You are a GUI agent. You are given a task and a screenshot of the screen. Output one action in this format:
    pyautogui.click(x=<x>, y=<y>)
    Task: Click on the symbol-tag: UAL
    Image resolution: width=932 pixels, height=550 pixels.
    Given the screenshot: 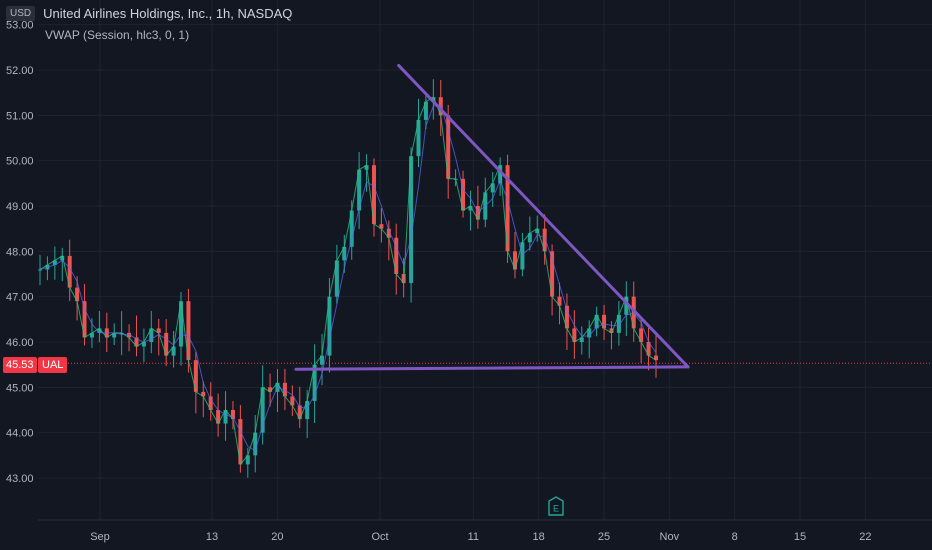 What is the action you would take?
    pyautogui.click(x=53, y=365)
    